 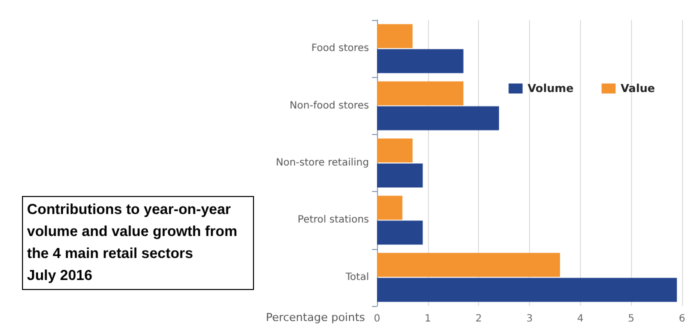 What do you see at coordinates (551, 88) in the screenshot?
I see `legend-label: Volume` at bounding box center [551, 88].